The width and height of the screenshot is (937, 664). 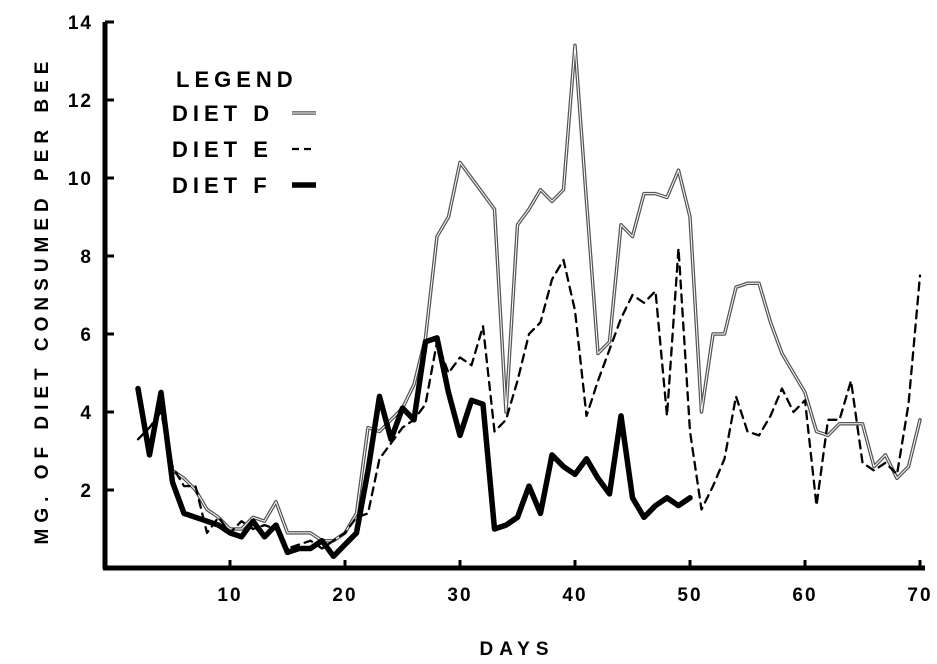 What do you see at coordinates (689, 595) in the screenshot?
I see `x-tick-label: 50` at bounding box center [689, 595].